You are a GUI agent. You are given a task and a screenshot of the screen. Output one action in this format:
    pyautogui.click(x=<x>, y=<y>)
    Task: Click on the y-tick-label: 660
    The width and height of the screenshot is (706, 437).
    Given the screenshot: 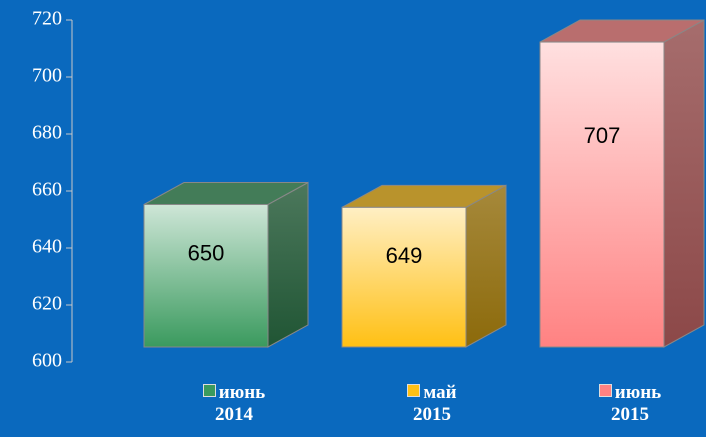 What is the action you would take?
    pyautogui.click(x=47, y=190)
    